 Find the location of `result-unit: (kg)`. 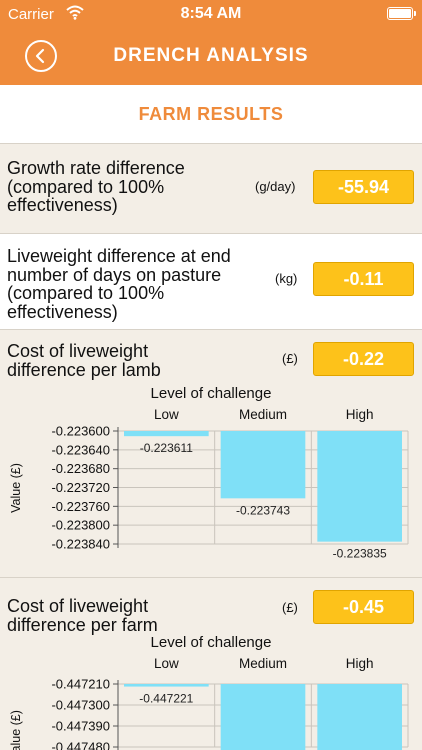

result-unit: (kg) is located at coordinates (286, 278).